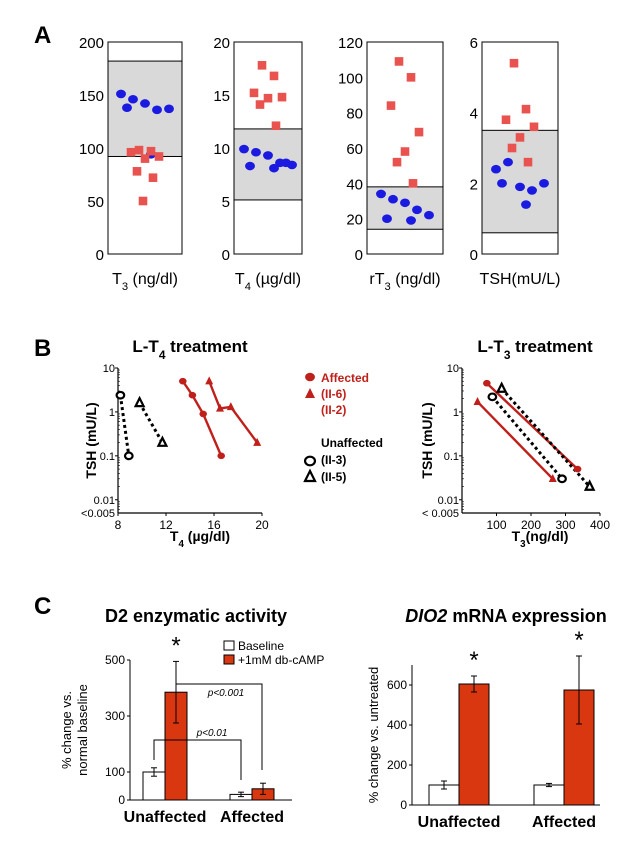  I want to click on x-tick-label: 100, so click(496, 525).